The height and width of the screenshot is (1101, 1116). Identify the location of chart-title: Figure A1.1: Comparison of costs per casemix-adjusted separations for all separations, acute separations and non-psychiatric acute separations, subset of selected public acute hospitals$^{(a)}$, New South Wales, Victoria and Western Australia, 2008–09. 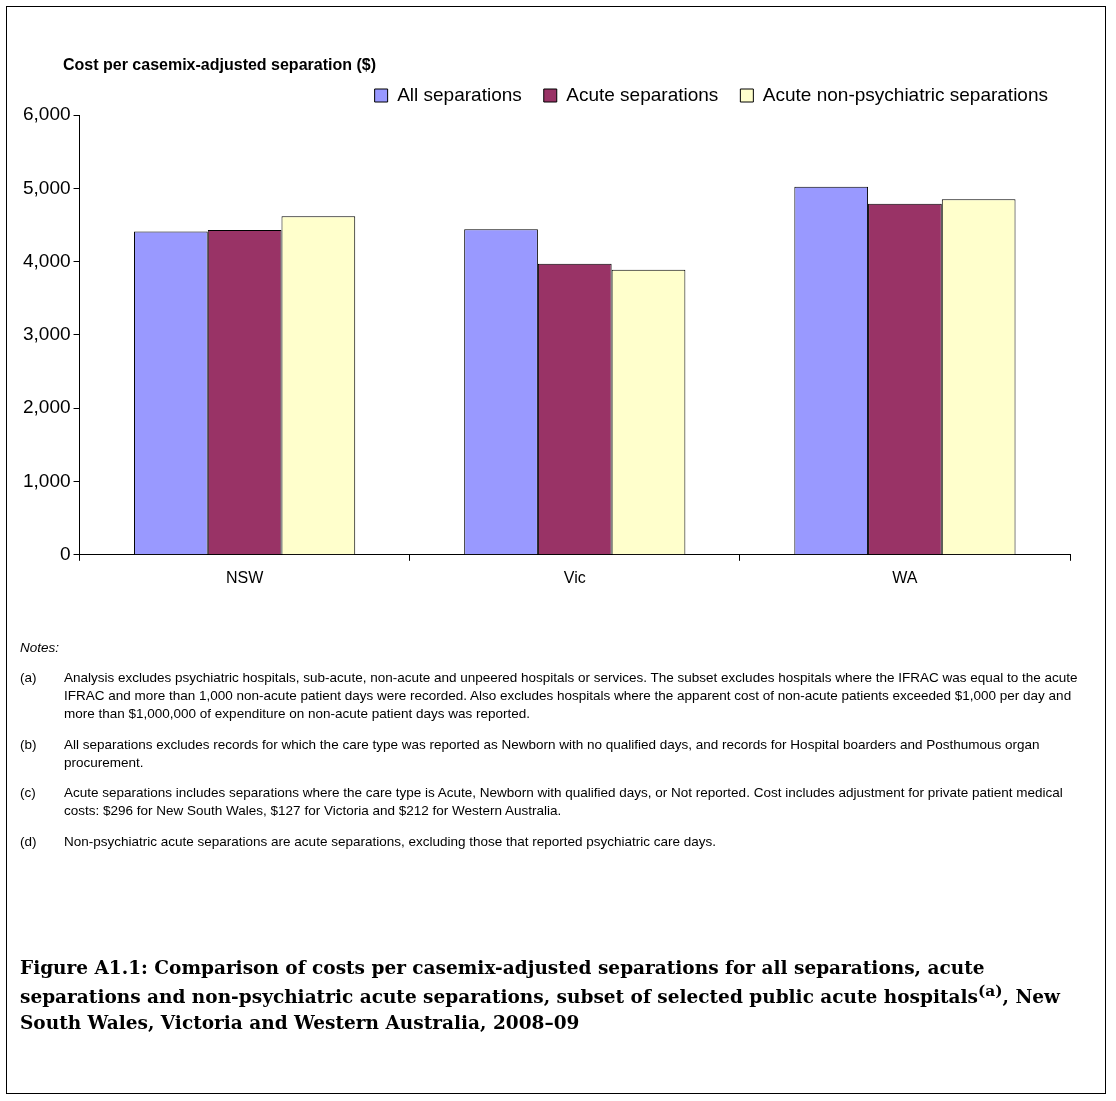
(540, 995).